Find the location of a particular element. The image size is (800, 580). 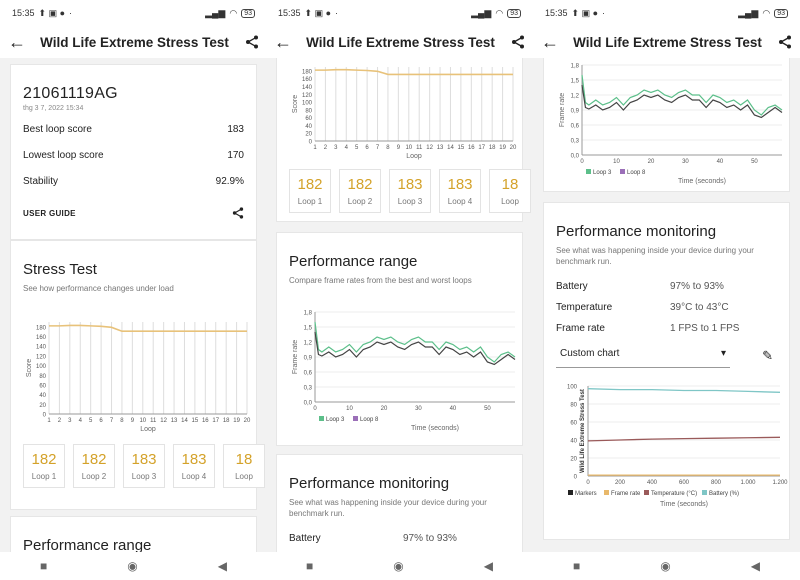

x-tick-label: 17 is located at coordinates (481, 148).